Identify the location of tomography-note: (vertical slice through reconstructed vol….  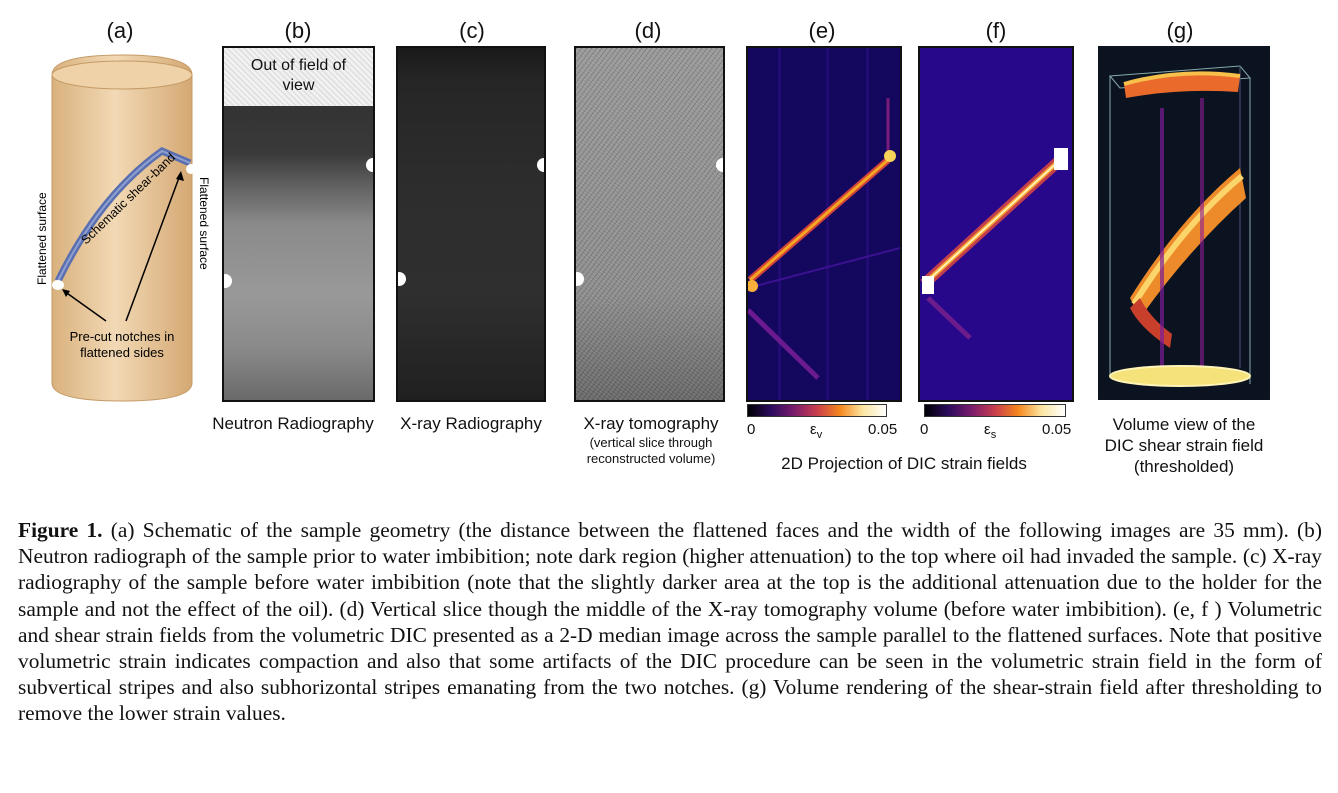
(651, 451).